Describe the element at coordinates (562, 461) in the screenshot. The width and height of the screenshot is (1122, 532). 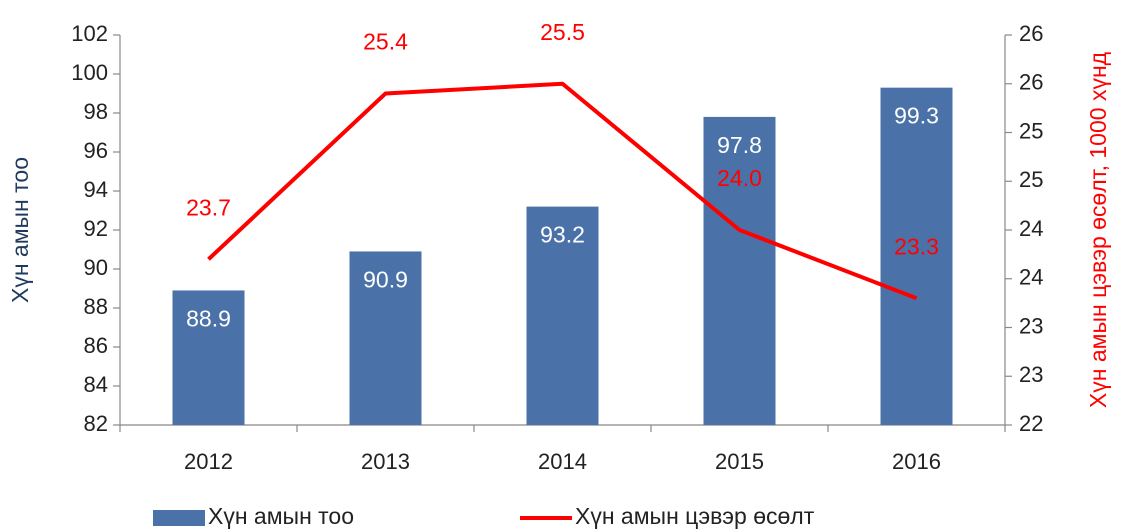
I see `x-tick-label: 2014` at that location.